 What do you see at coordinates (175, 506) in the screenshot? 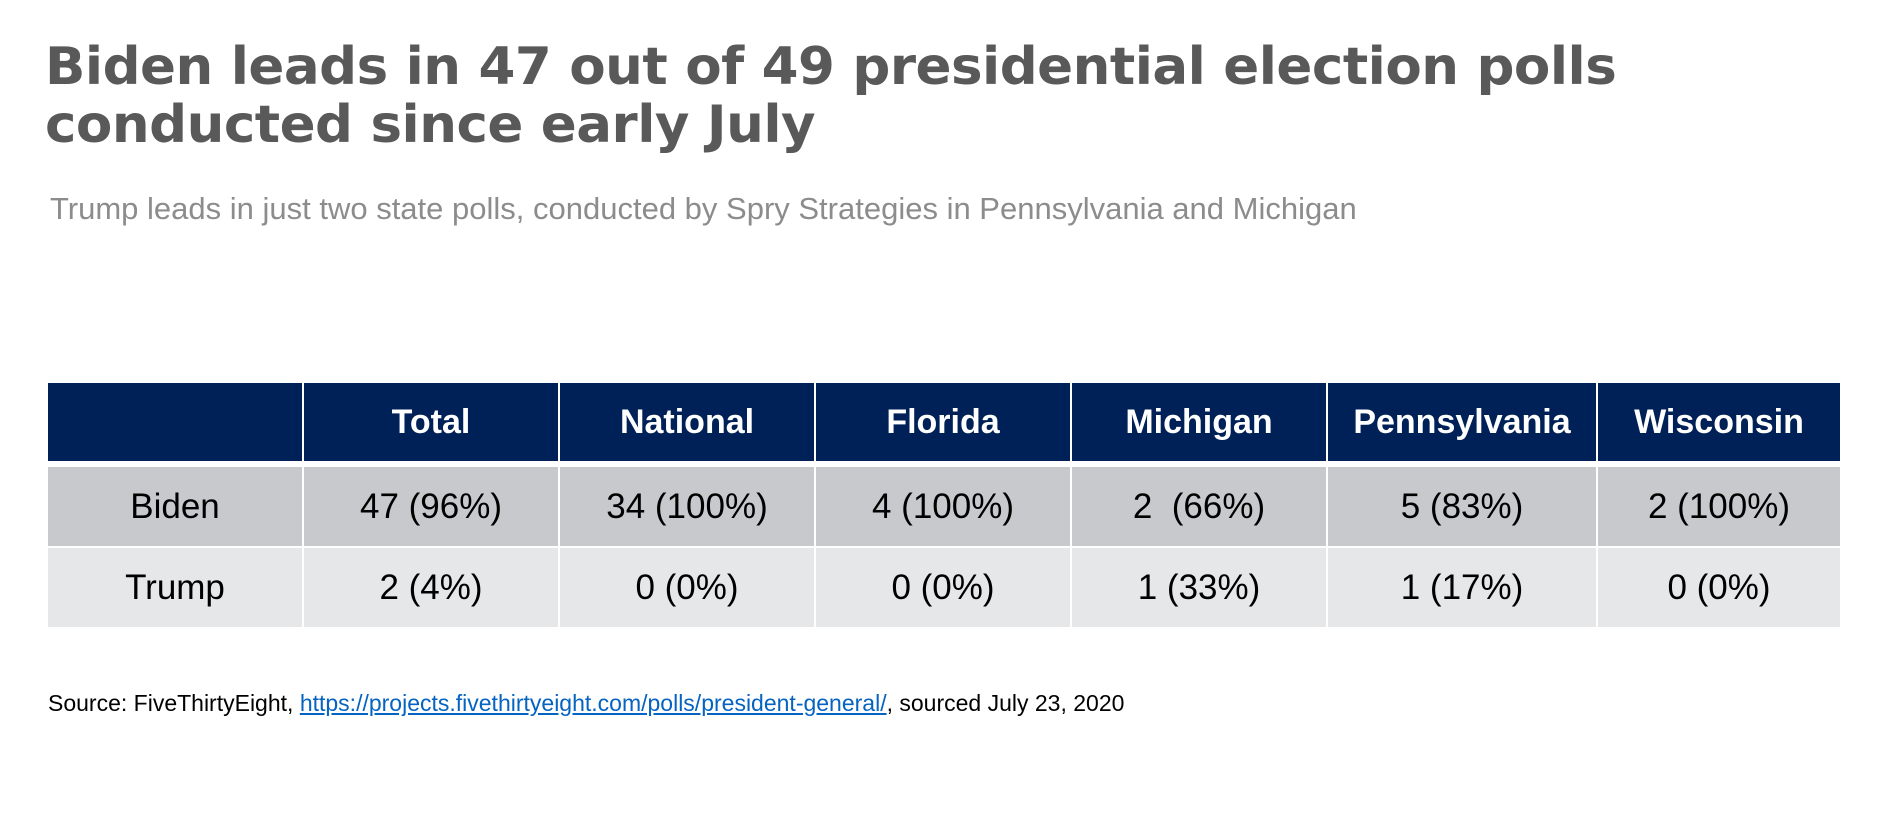
I see `row-label-biden: Biden` at bounding box center [175, 506].